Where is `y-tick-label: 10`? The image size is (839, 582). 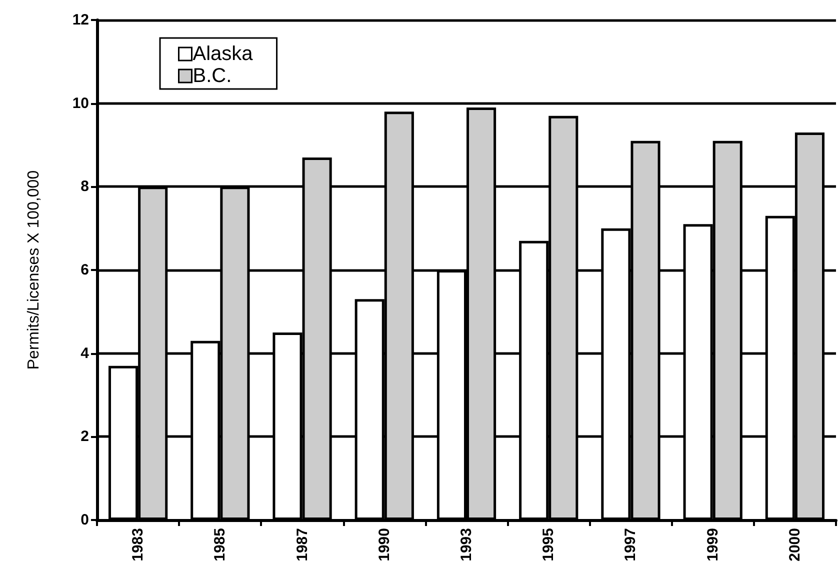 y-tick-label: 10 is located at coordinates (80, 103).